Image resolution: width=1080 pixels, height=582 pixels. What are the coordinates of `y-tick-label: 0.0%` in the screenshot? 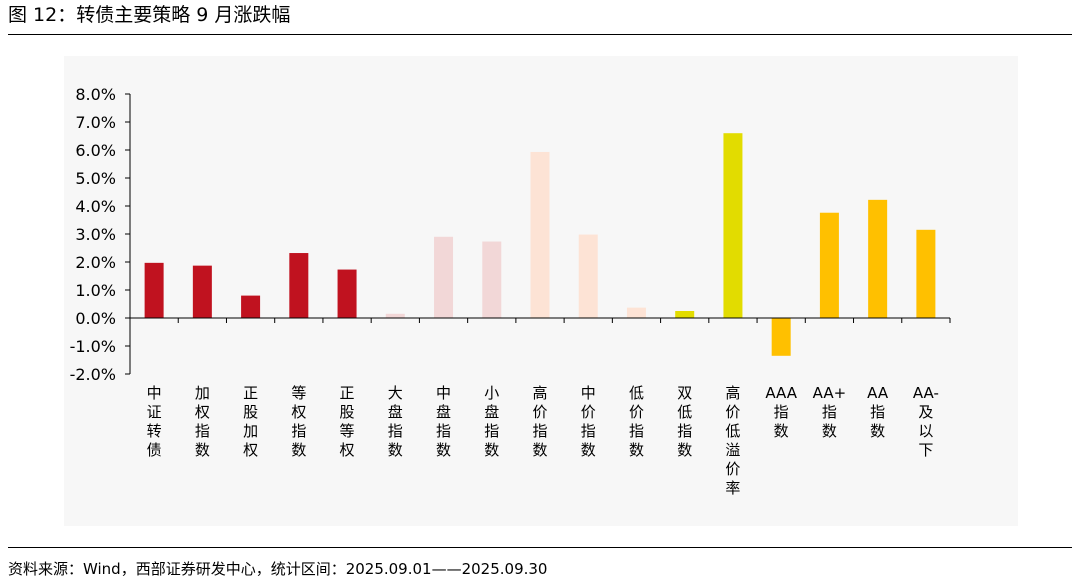 It's located at (95, 318).